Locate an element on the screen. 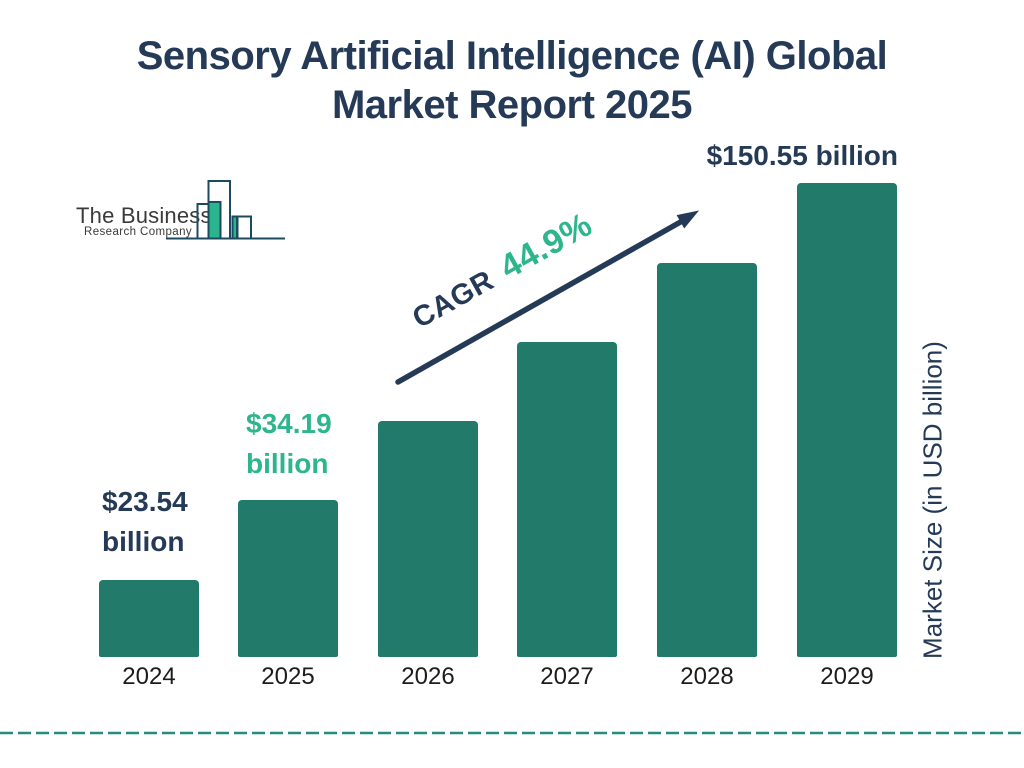 The height and width of the screenshot is (768, 1024). cagr-annotation: CAGR44.9% is located at coordinates (502, 270).